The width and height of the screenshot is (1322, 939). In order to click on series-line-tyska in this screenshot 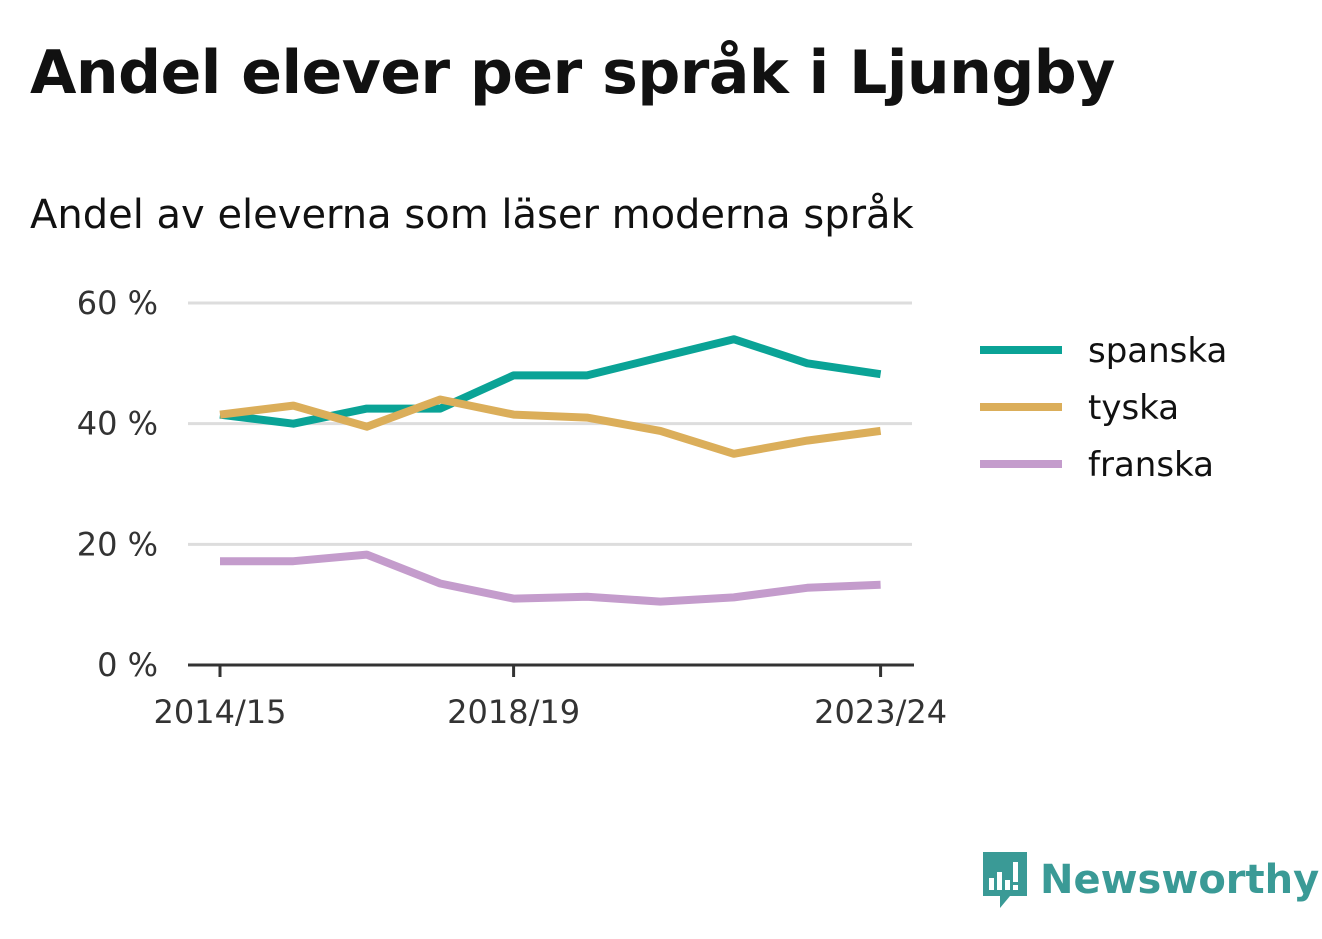, I will do `click(550, 426)`.